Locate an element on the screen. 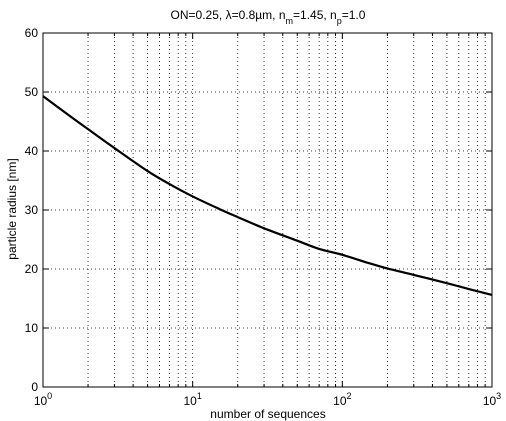 The width and height of the screenshot is (506, 421). y-tick-label: 60 is located at coordinates (32, 33).